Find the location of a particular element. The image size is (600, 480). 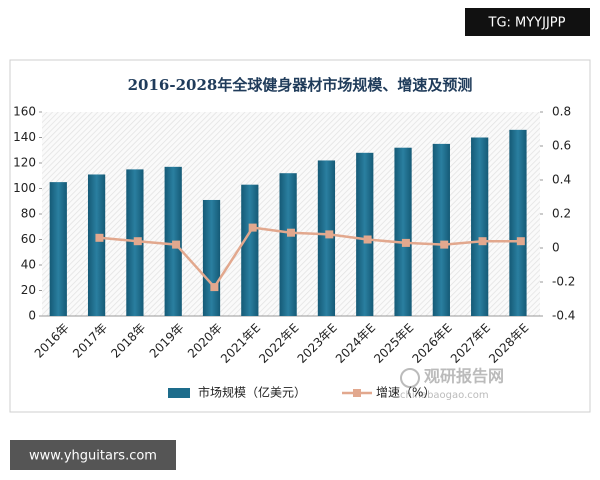

line is located at coordinates (310, 258).